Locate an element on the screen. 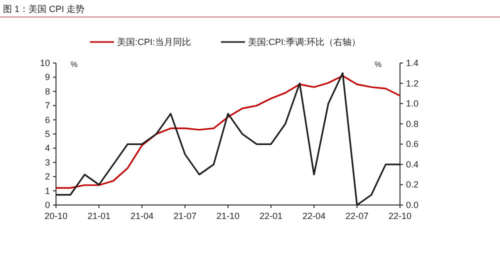  x-tick-label: 21-07 is located at coordinates (185, 216).